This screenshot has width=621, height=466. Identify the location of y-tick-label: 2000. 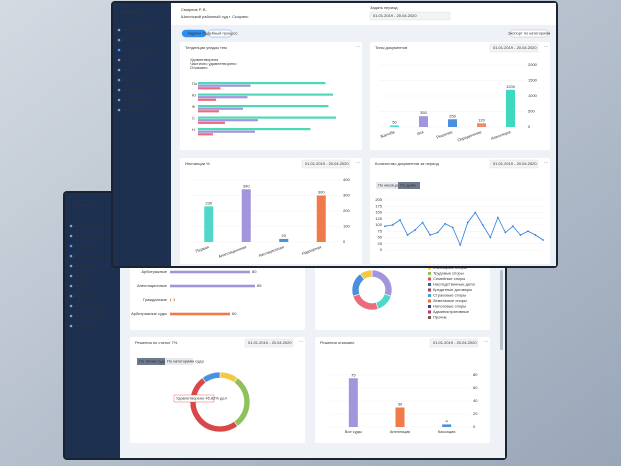
(533, 64).